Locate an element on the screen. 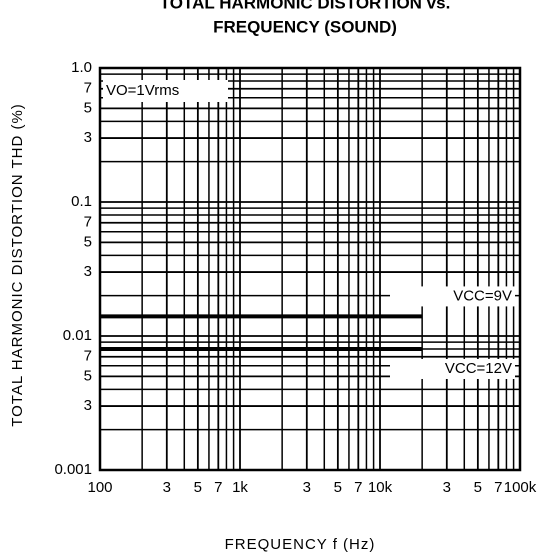  x-axis-label: FREQUENCY f (Hz) is located at coordinates (300, 544).